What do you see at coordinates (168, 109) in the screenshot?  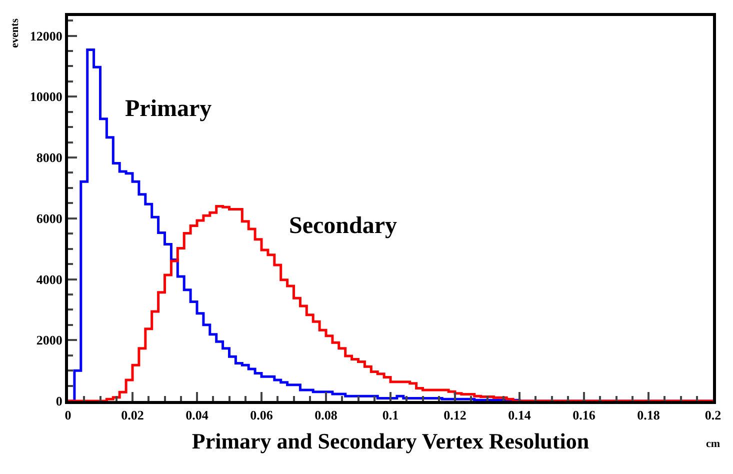 I see `series-label: Primary` at bounding box center [168, 109].